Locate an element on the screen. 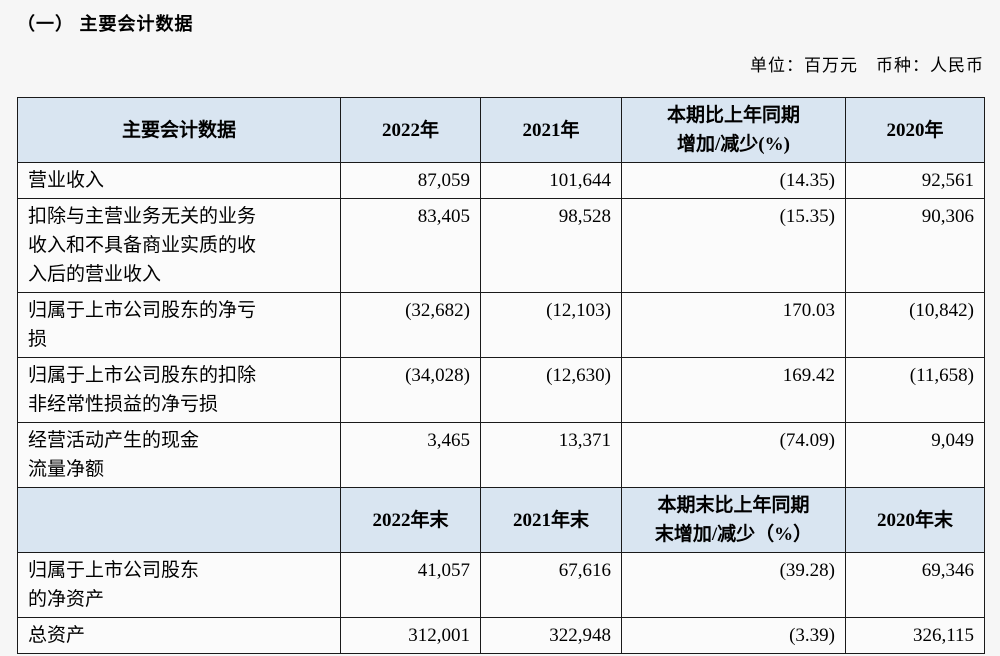  row-label: 营业收入 is located at coordinates (179, 180).